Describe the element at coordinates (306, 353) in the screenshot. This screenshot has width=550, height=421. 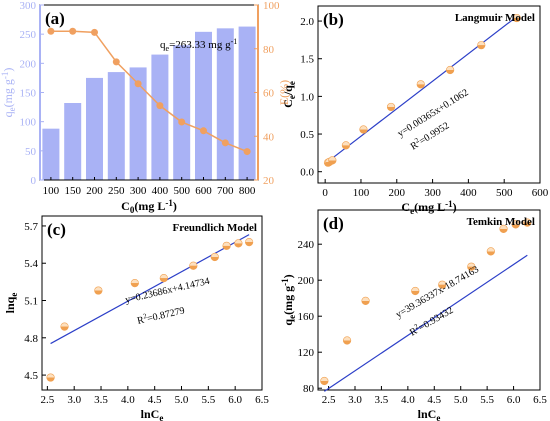
I see `y-tick-label: 120` at that location.